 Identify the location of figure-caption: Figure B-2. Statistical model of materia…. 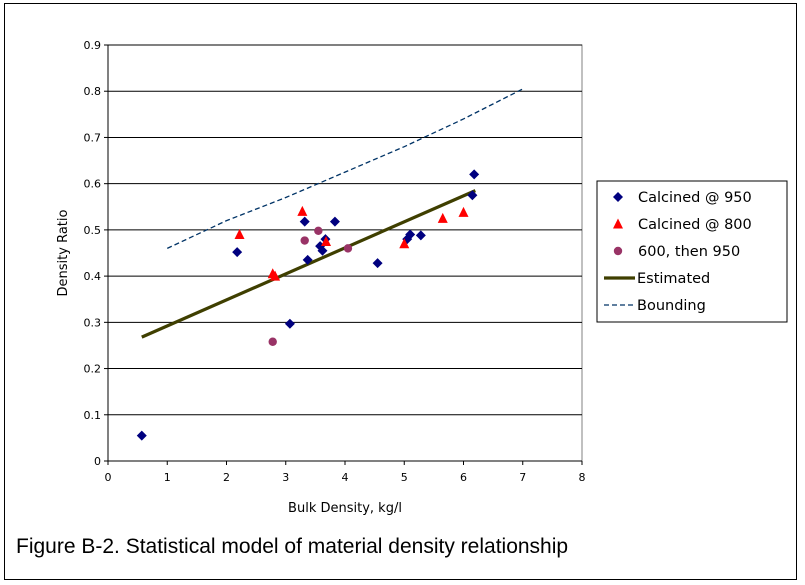
(292, 546).